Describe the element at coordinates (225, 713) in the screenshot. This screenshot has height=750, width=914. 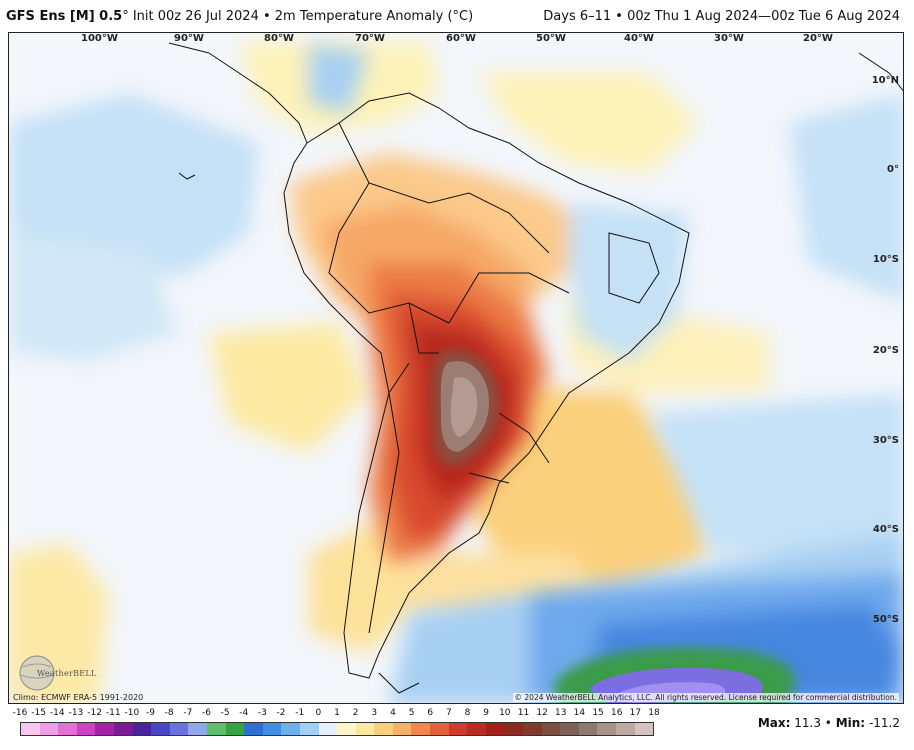
I see `scale-label: -5` at that location.